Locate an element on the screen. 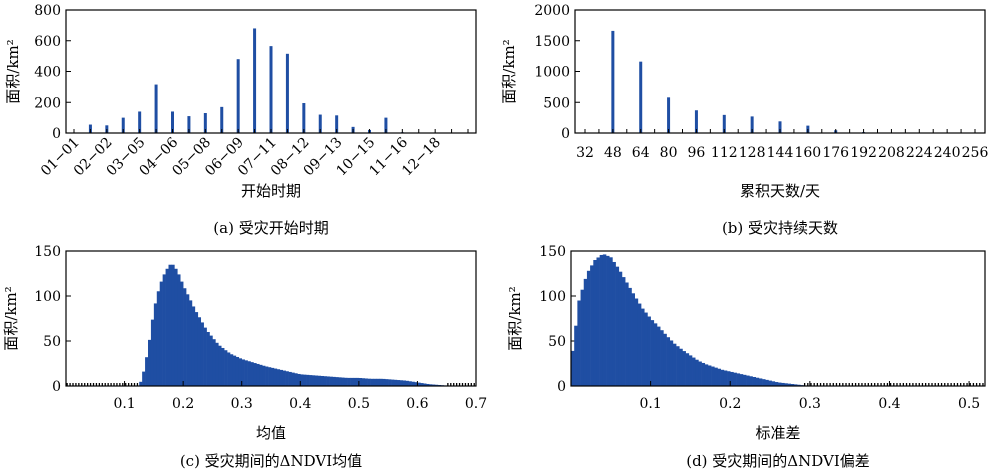 This screenshot has height=474, width=1000. x-tick-label: 0.4 is located at coordinates (889, 404).